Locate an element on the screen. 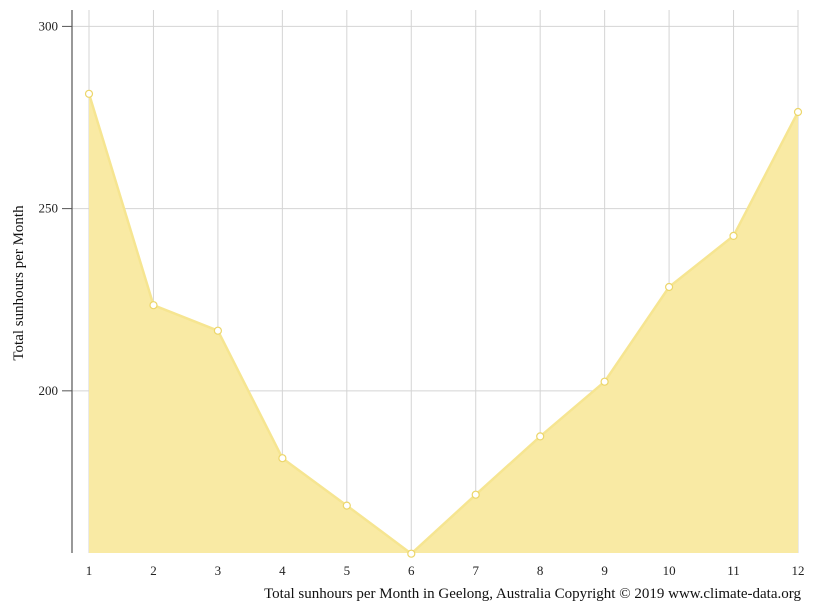 Image resolution: width=815 pixels, height=611 pixels. x-tick-label: 8 is located at coordinates (540, 570).